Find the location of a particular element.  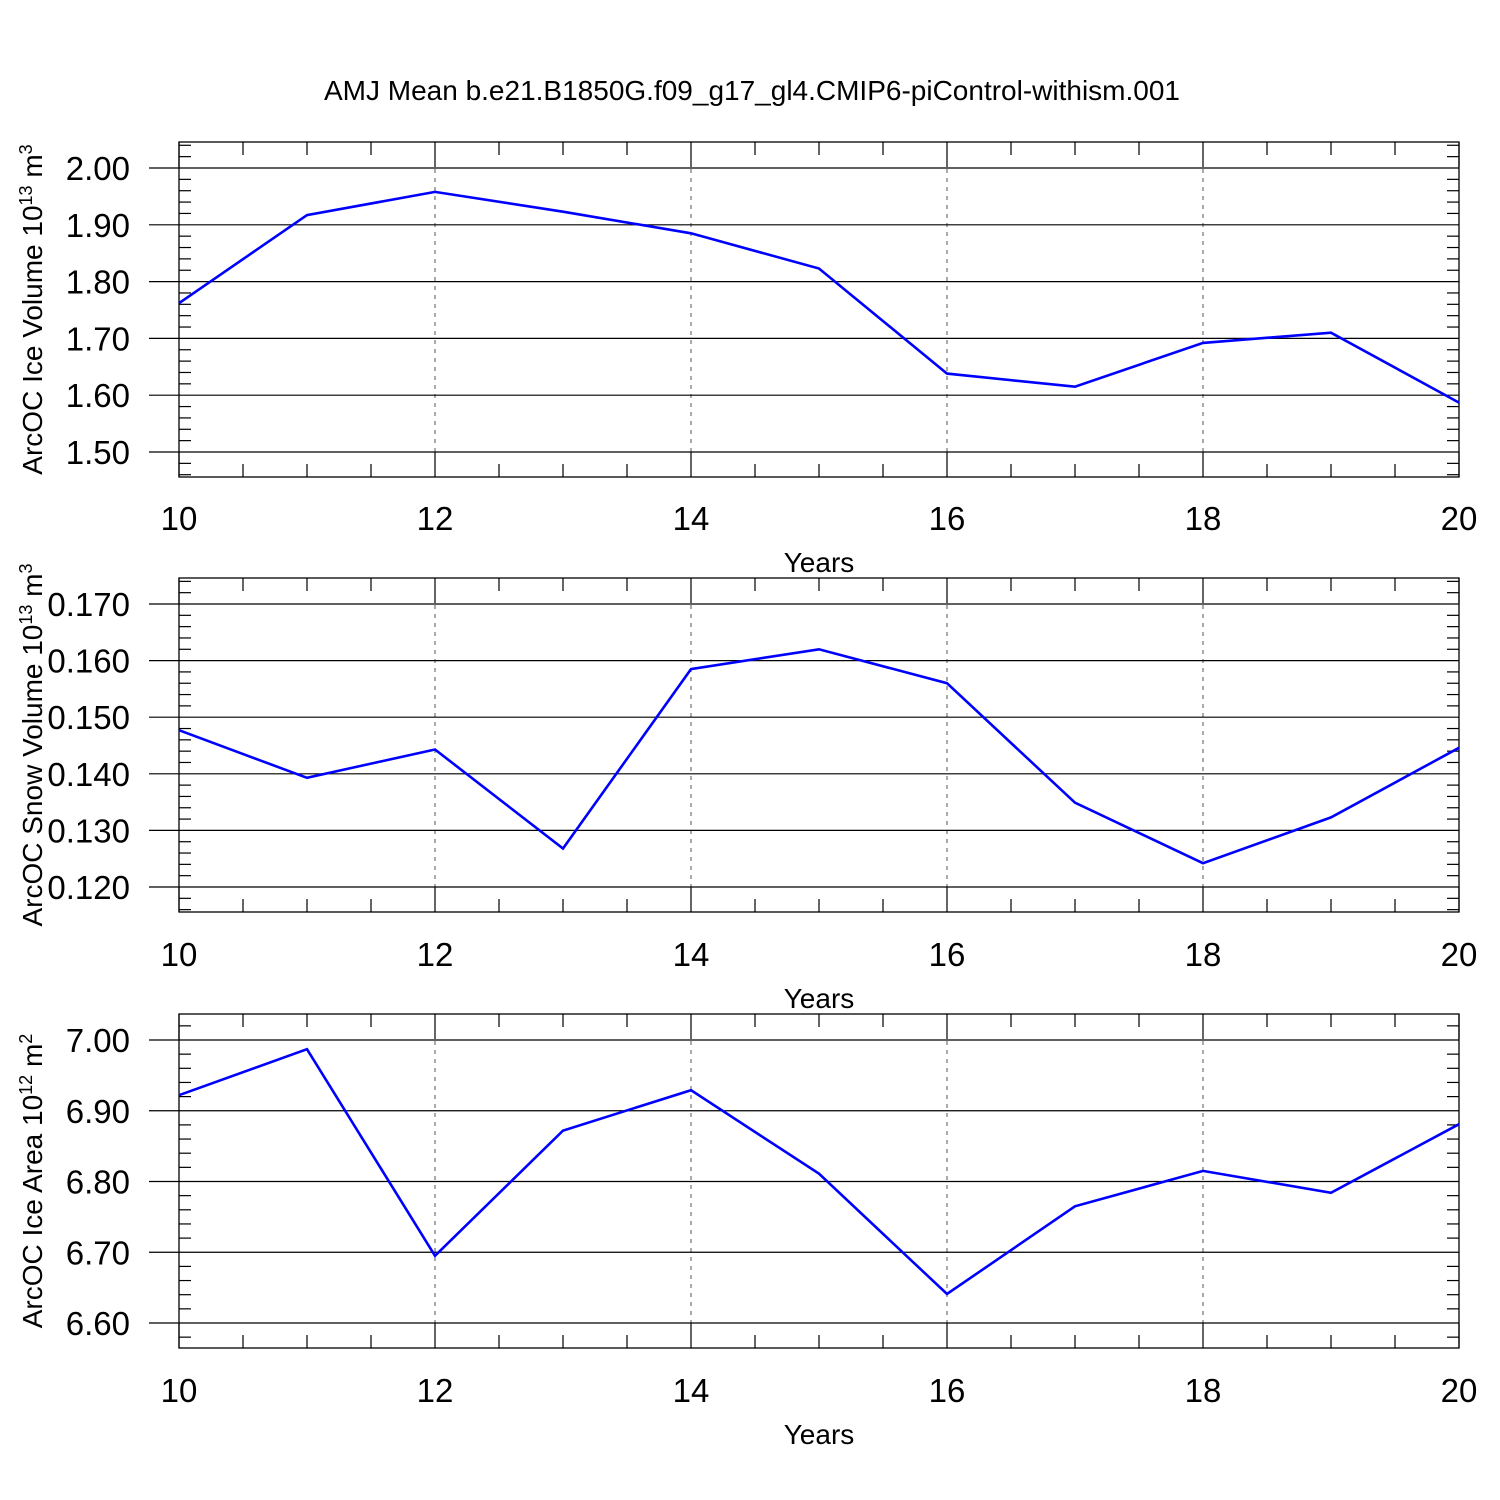

y-tick-label: 1.90 is located at coordinates (98, 225).